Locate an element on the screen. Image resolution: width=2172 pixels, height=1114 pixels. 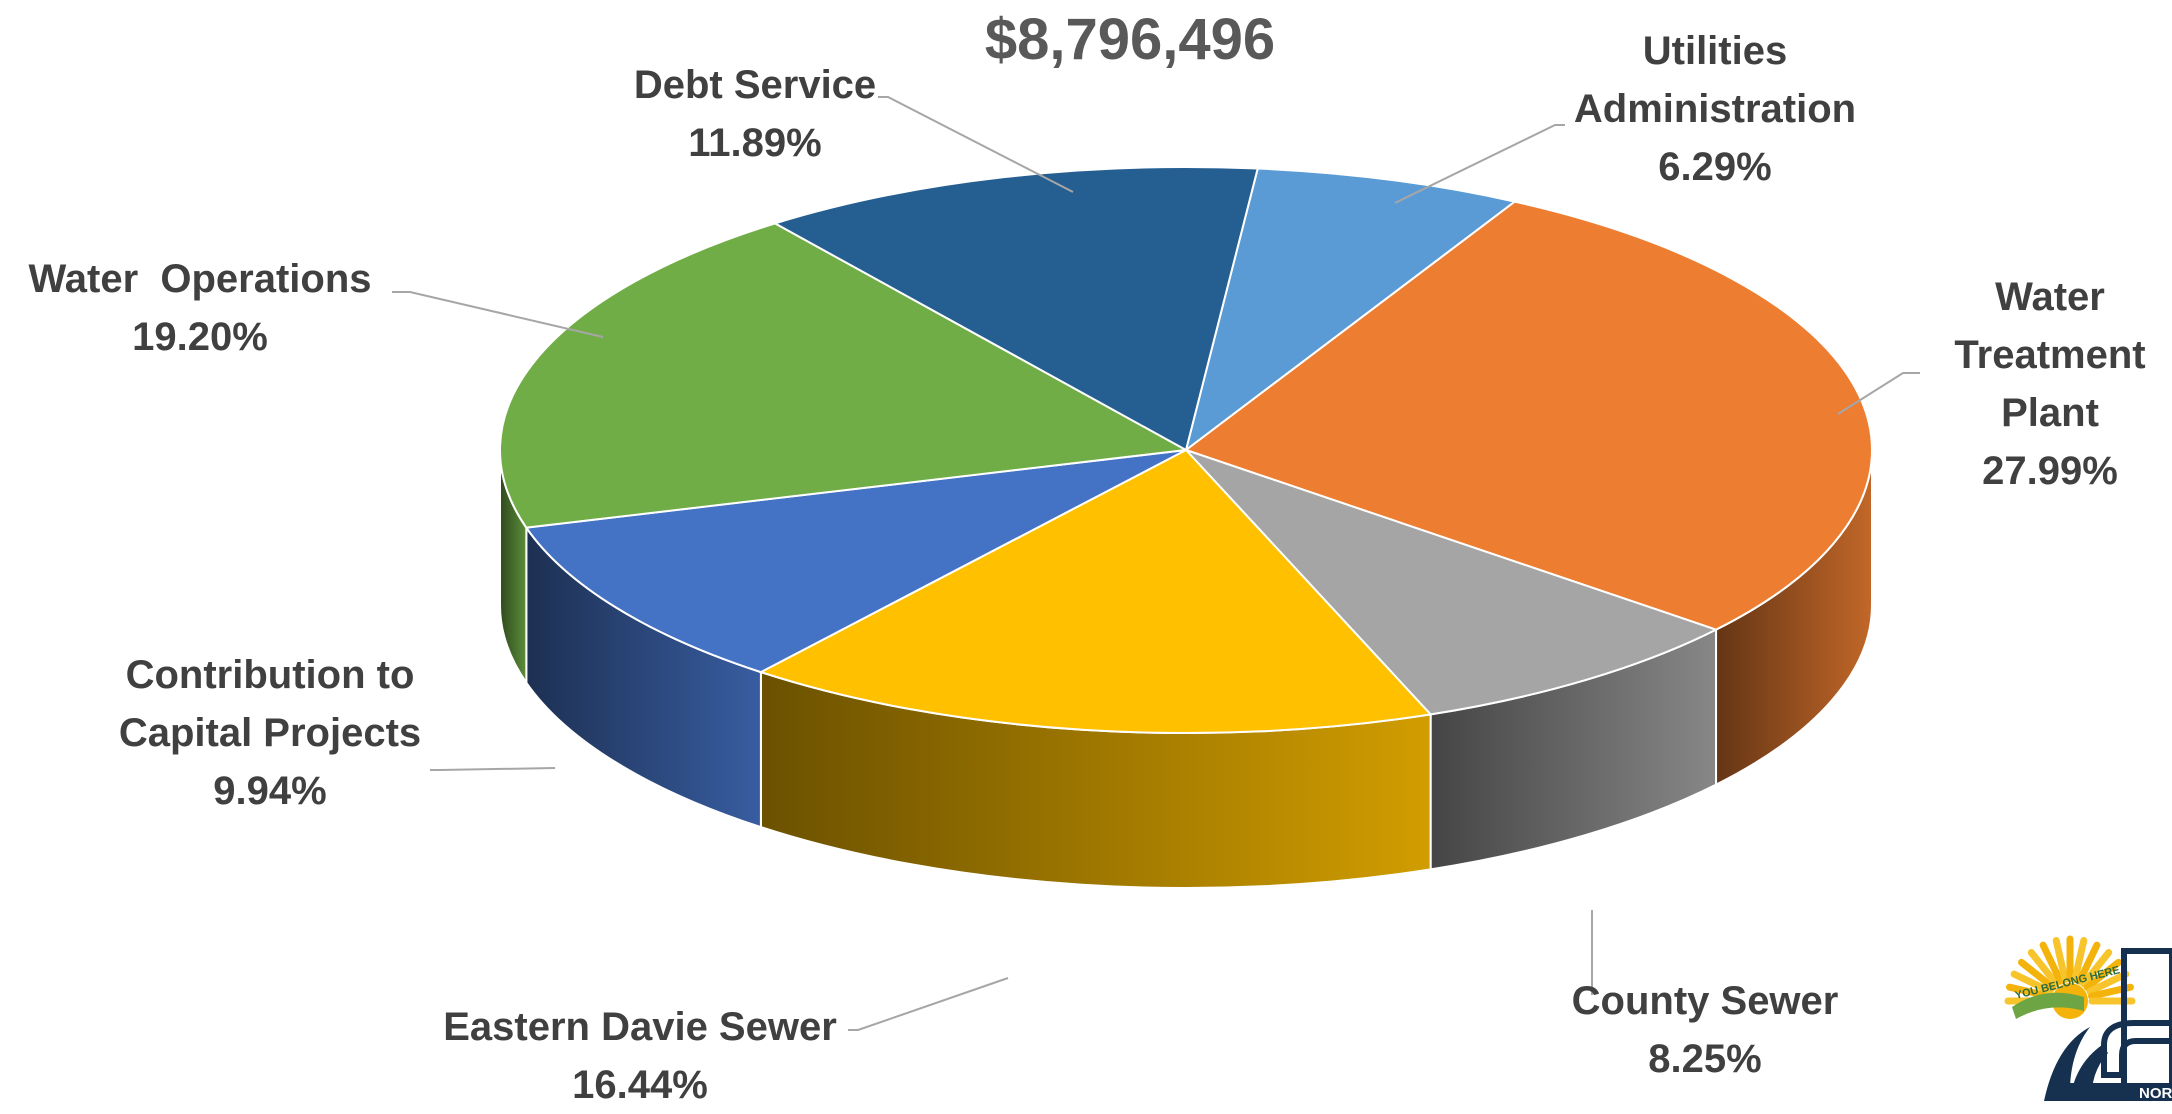
slice-name-line: Administration is located at coordinates (1715, 109).